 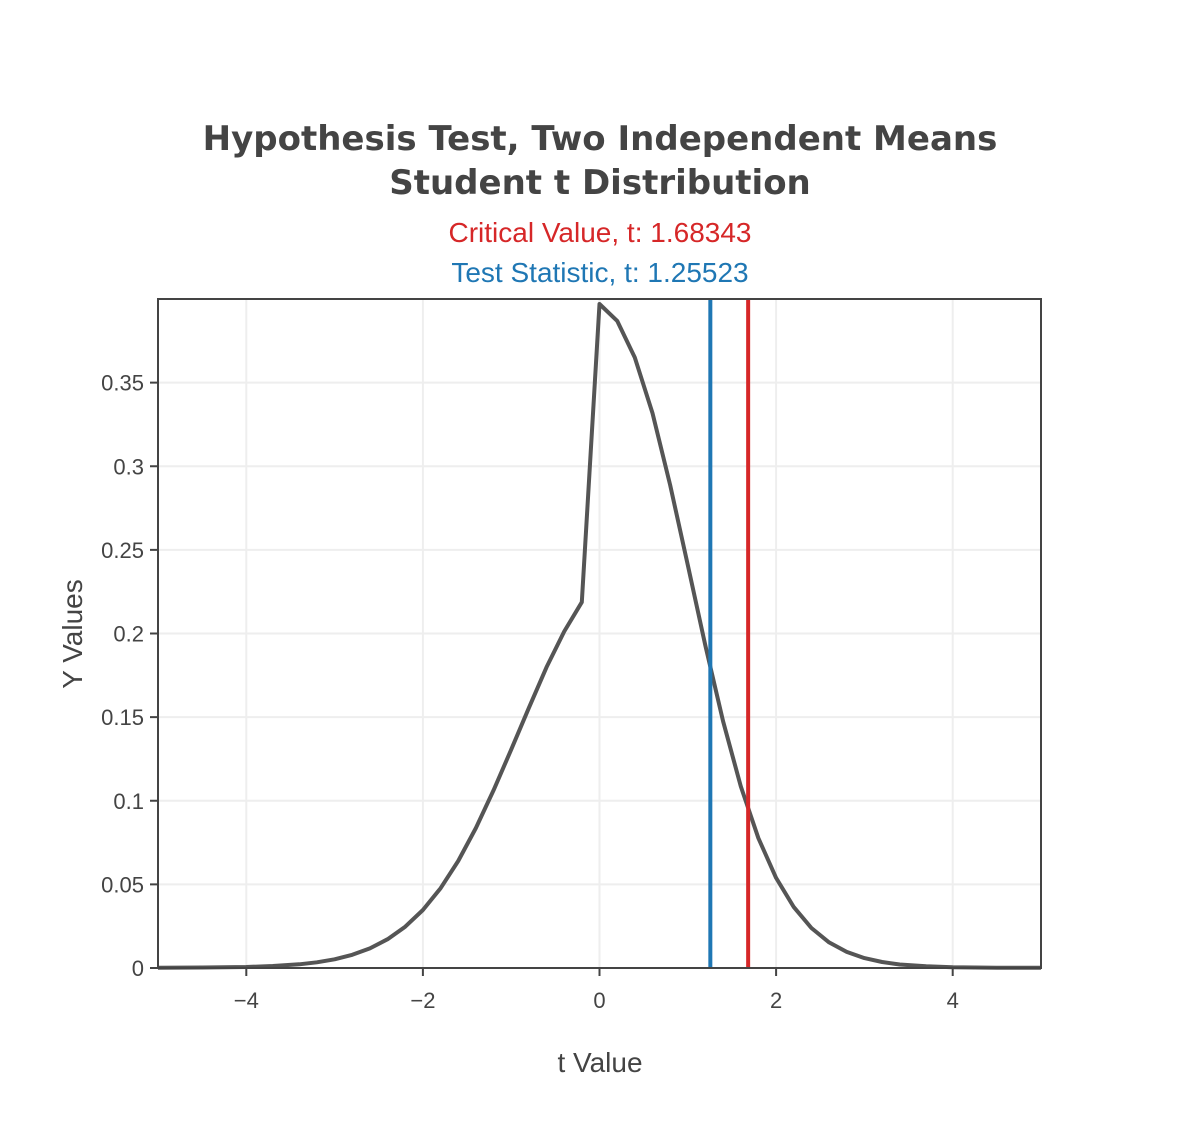 I want to click on test-statistic-annotation: Test Statistic, t: 1.25523, so click(x=599, y=272).